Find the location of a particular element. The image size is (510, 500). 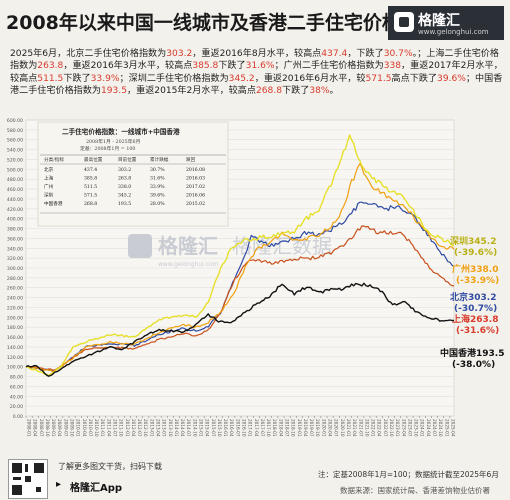

x-tick-label: 2012-04 is located at coordinates (133, 428).